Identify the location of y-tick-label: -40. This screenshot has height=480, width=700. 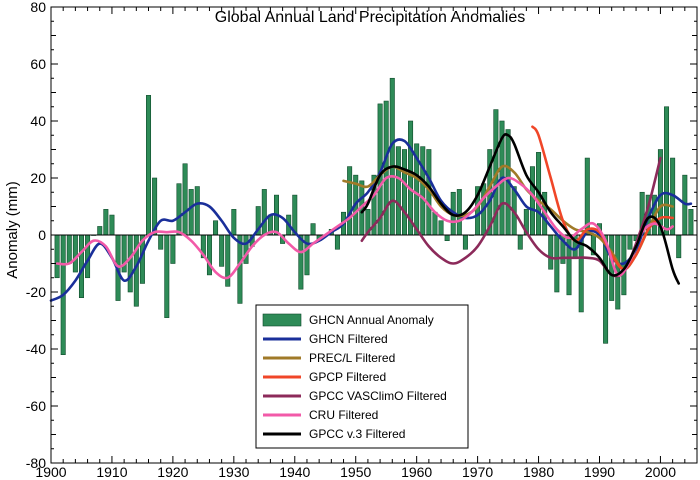
(36, 349).